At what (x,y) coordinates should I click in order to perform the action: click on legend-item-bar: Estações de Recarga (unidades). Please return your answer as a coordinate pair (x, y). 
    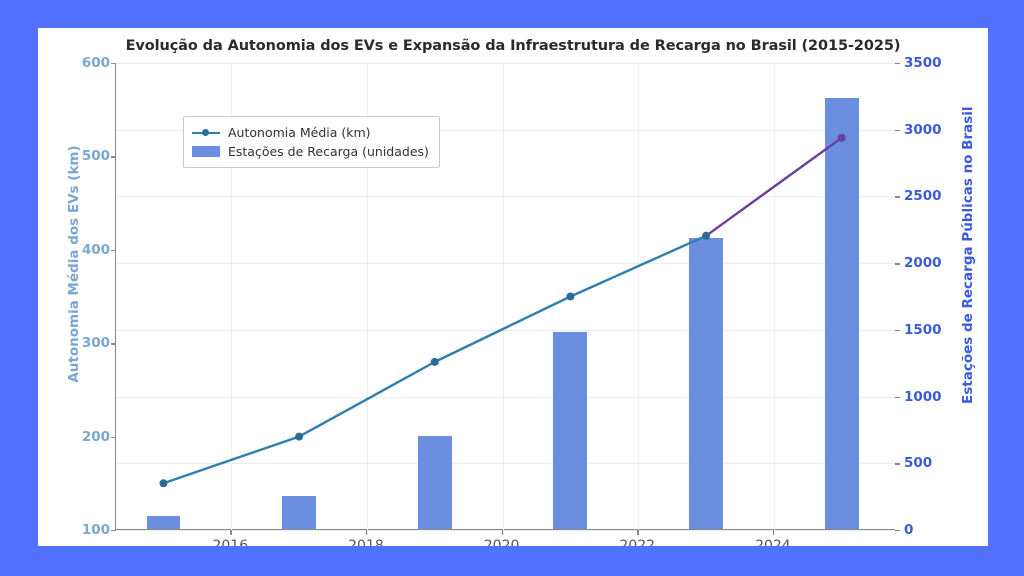
    Looking at the image, I should click on (310, 151).